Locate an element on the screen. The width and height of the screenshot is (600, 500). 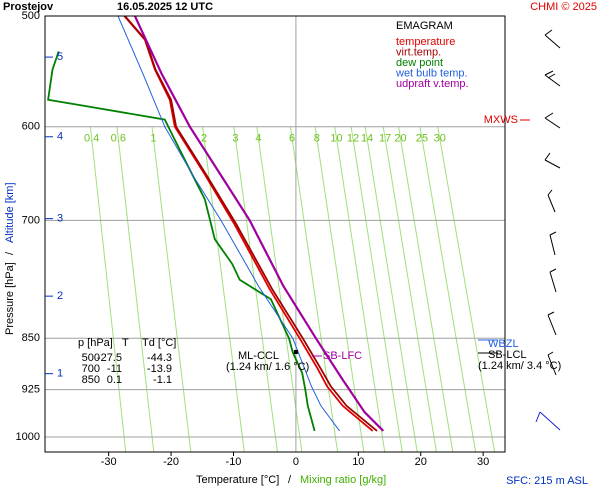
x-label-mixing: Mixing ratio [g/kg] is located at coordinates (343, 480).